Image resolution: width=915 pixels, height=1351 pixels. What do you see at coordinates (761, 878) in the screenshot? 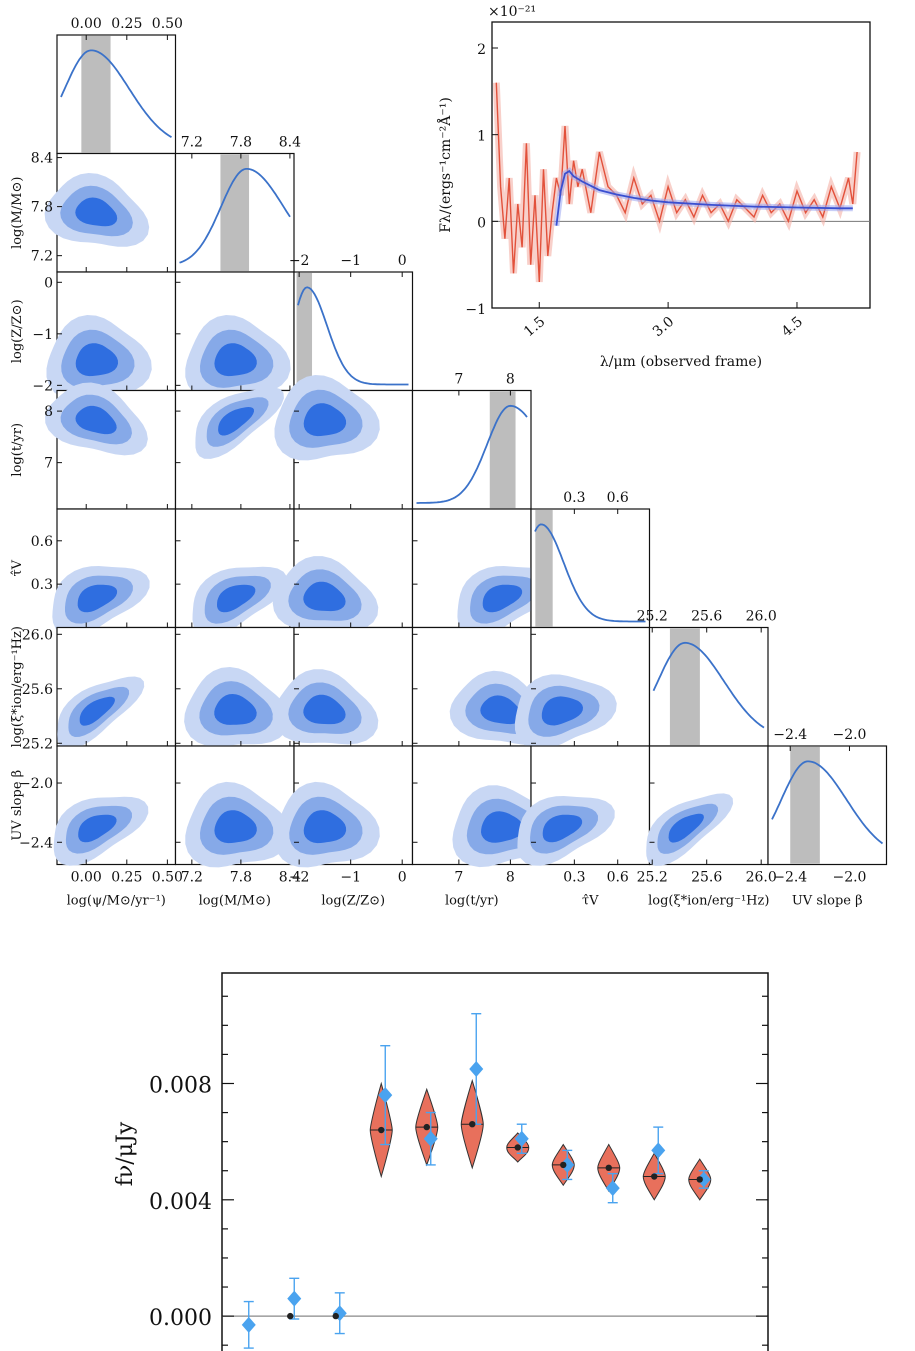
I see `x-tick-label: 26.0` at bounding box center [761, 878].